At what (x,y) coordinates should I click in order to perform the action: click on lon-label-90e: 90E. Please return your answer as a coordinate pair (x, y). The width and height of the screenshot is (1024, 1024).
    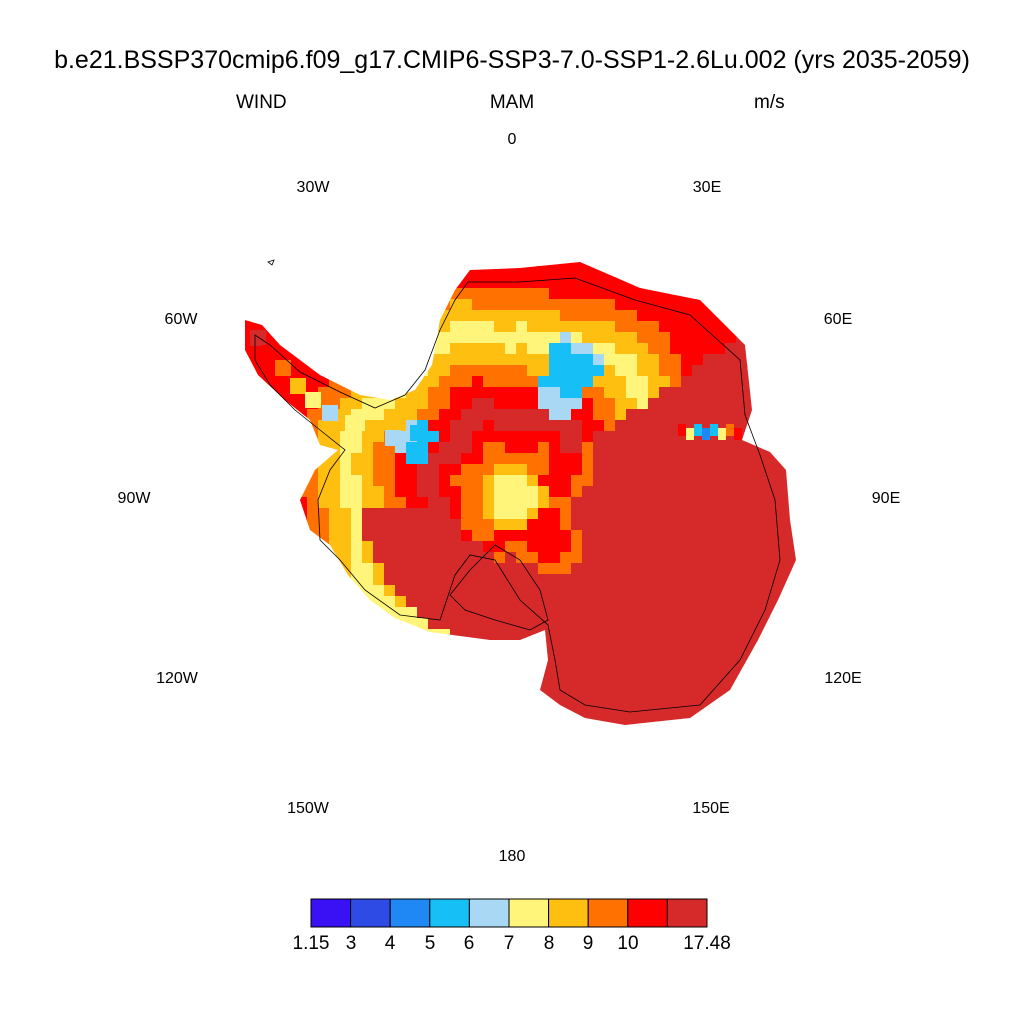
    Looking at the image, I should click on (886, 498).